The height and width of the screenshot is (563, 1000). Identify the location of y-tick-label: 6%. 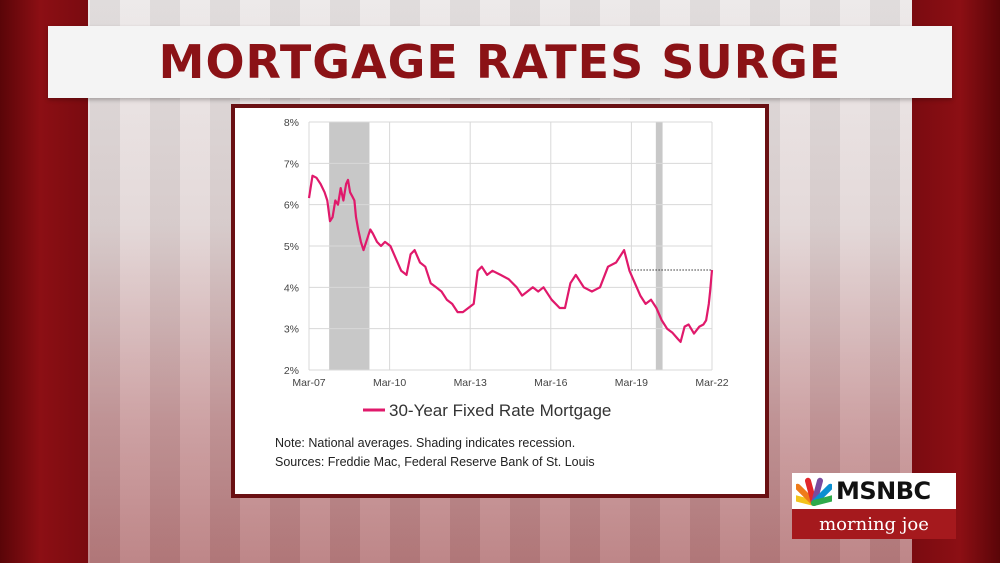
(291, 206).